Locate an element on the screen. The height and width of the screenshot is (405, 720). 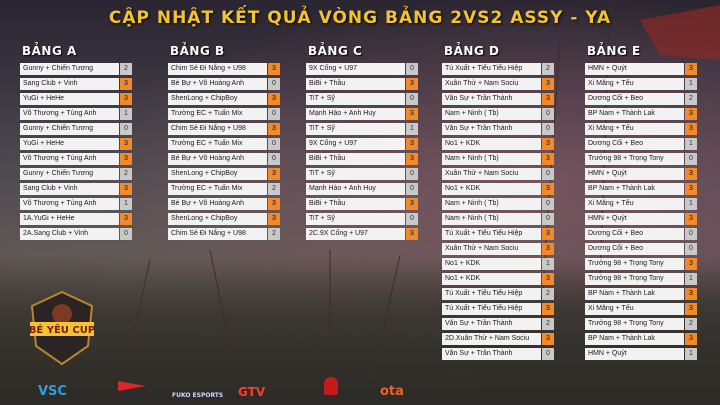
match: HMN + Quýt 3 Dương Cối + Beo 0 is located at coordinates (641, 226).